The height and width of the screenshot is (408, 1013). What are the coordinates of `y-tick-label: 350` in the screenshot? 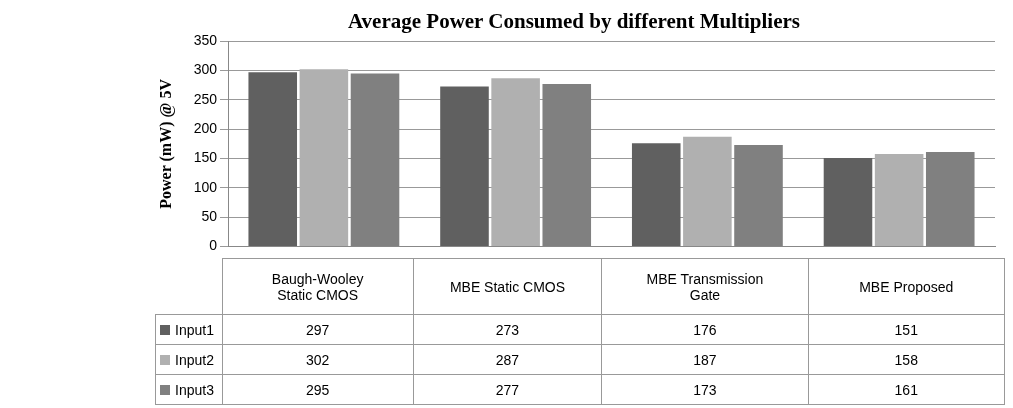 It's located at (205, 40).